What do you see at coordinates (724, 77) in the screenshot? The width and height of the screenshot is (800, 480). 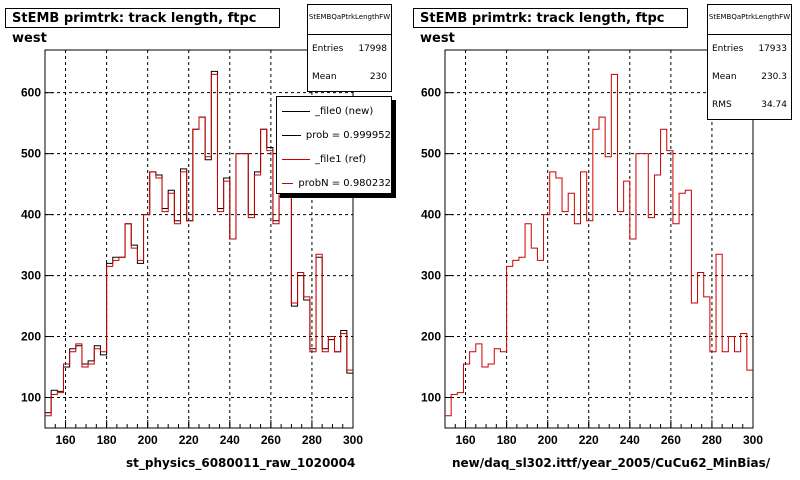 I see `right-stats-mean-label: Mean` at bounding box center [724, 77].